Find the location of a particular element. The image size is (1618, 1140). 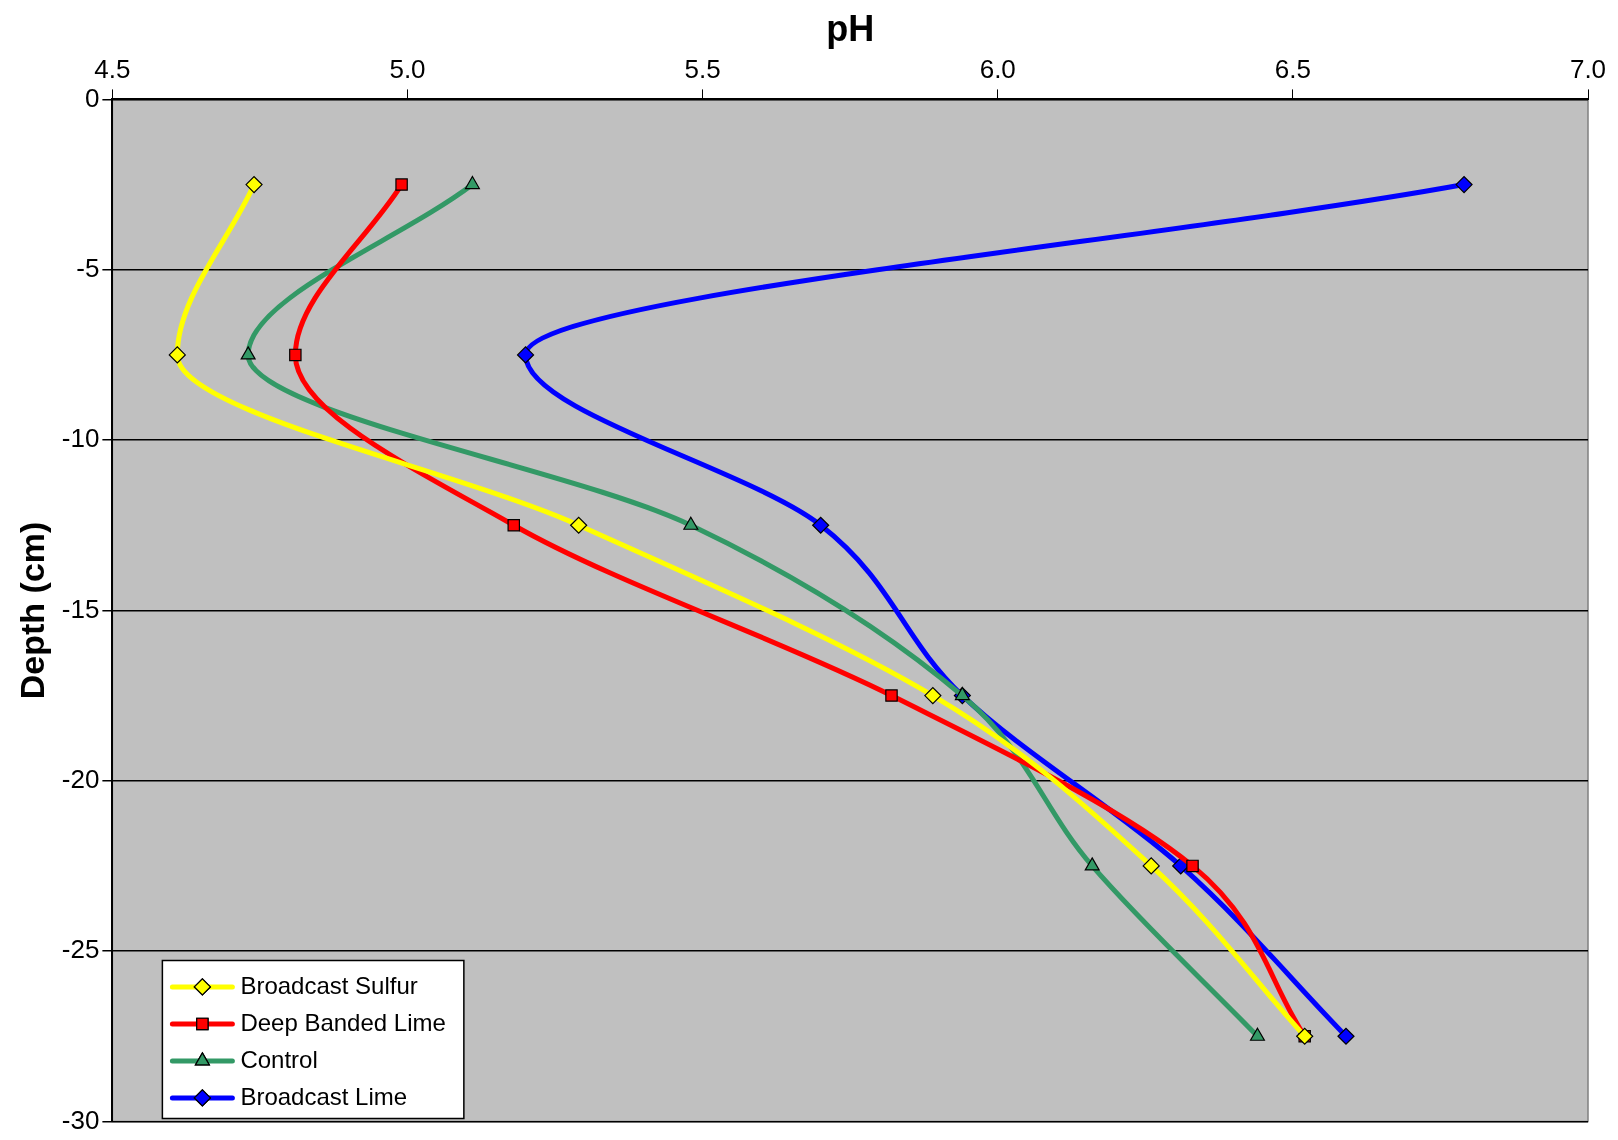

x-tick-label: 6.5 is located at coordinates (1292, 68).